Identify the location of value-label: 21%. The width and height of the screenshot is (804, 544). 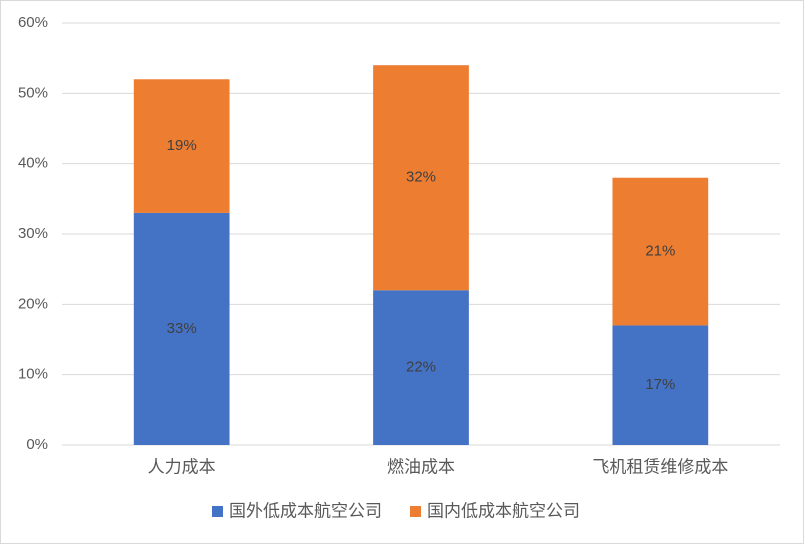
(660, 251).